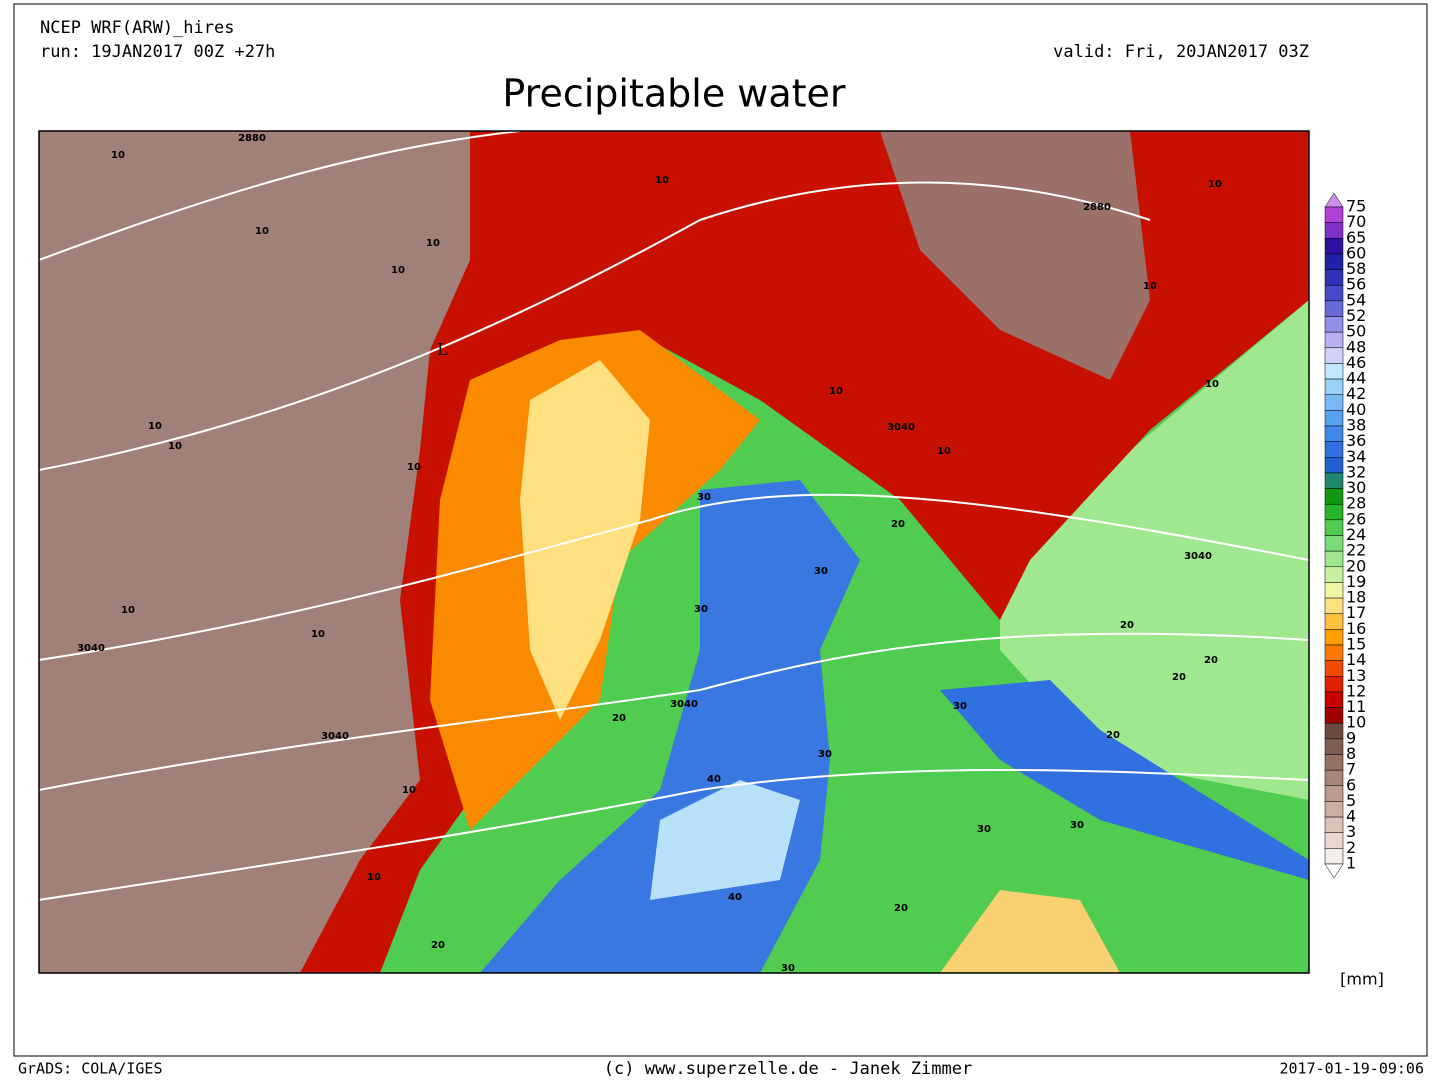  I want to click on footer-left: GrADS: COLA/IGES, so click(90, 1069).